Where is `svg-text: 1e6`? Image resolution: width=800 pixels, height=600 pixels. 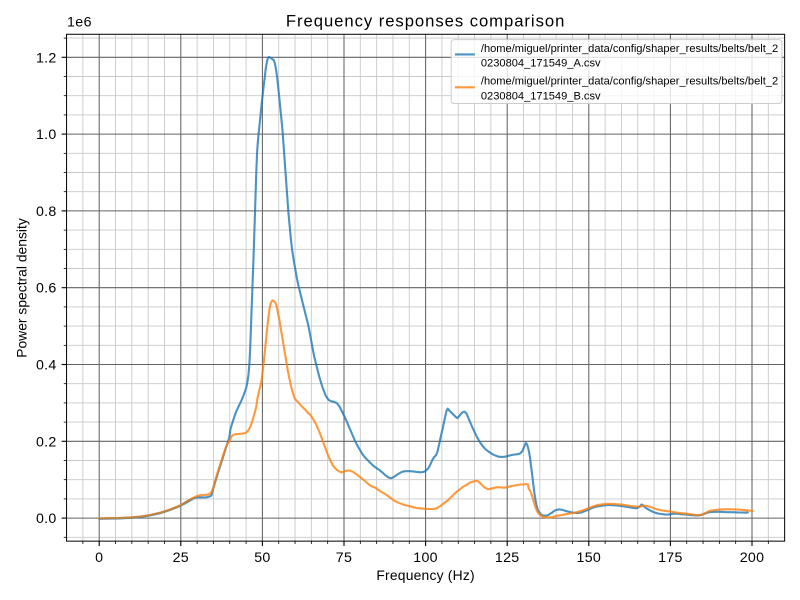
svg-text: 1e6 is located at coordinates (79, 22).